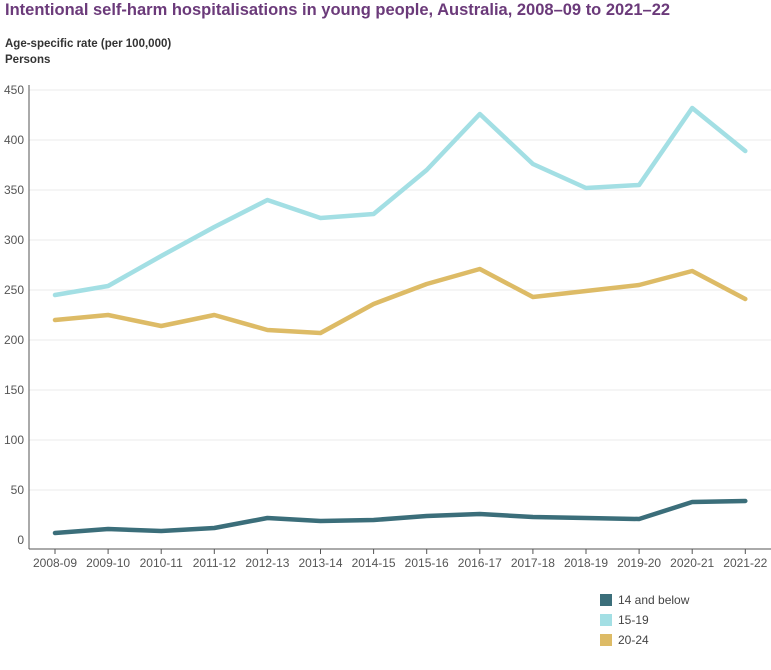 This screenshot has width=771, height=670. What do you see at coordinates (28, 60) in the screenshot?
I see `chart-subtitle: Persons` at bounding box center [28, 60].